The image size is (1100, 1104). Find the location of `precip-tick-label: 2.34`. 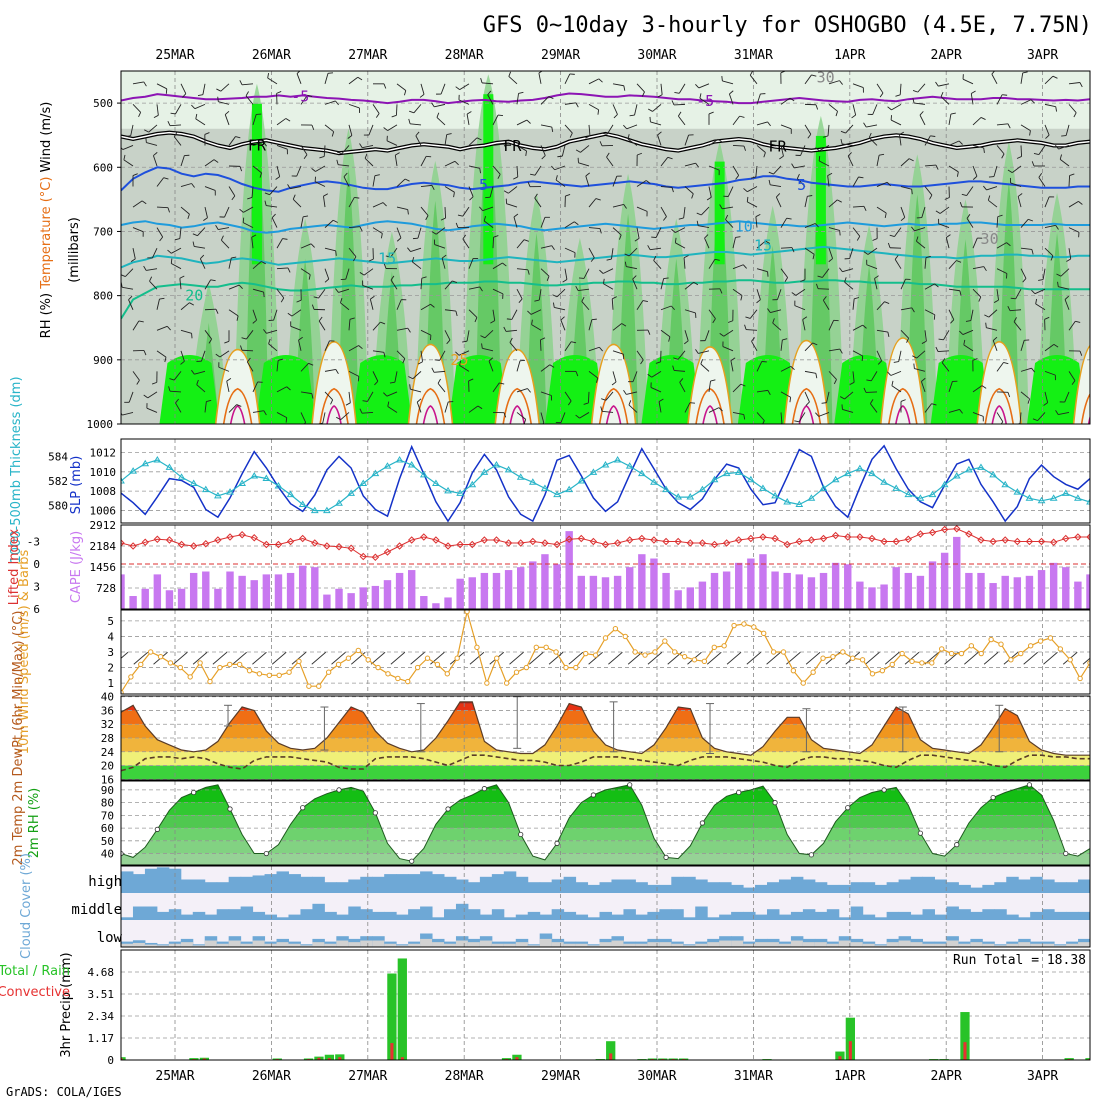

precip-tick-label: 2.34 is located at coordinates (101, 1016).